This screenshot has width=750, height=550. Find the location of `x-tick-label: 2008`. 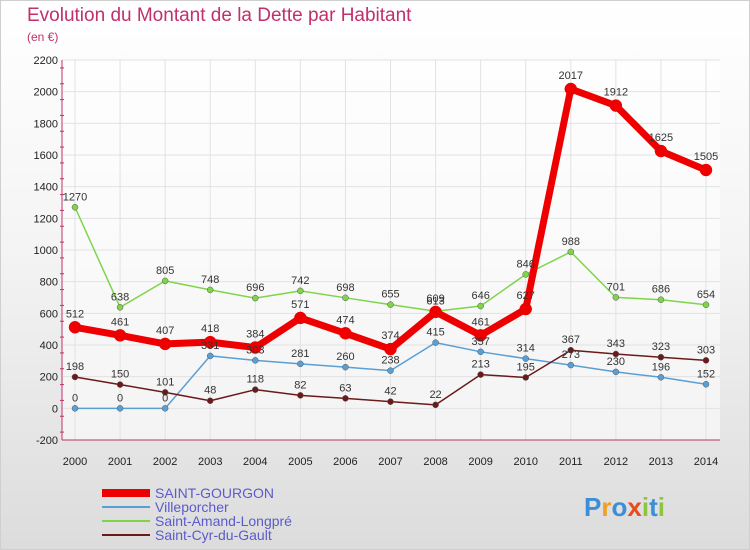

x-tick-label: 2008 is located at coordinates (435, 462).